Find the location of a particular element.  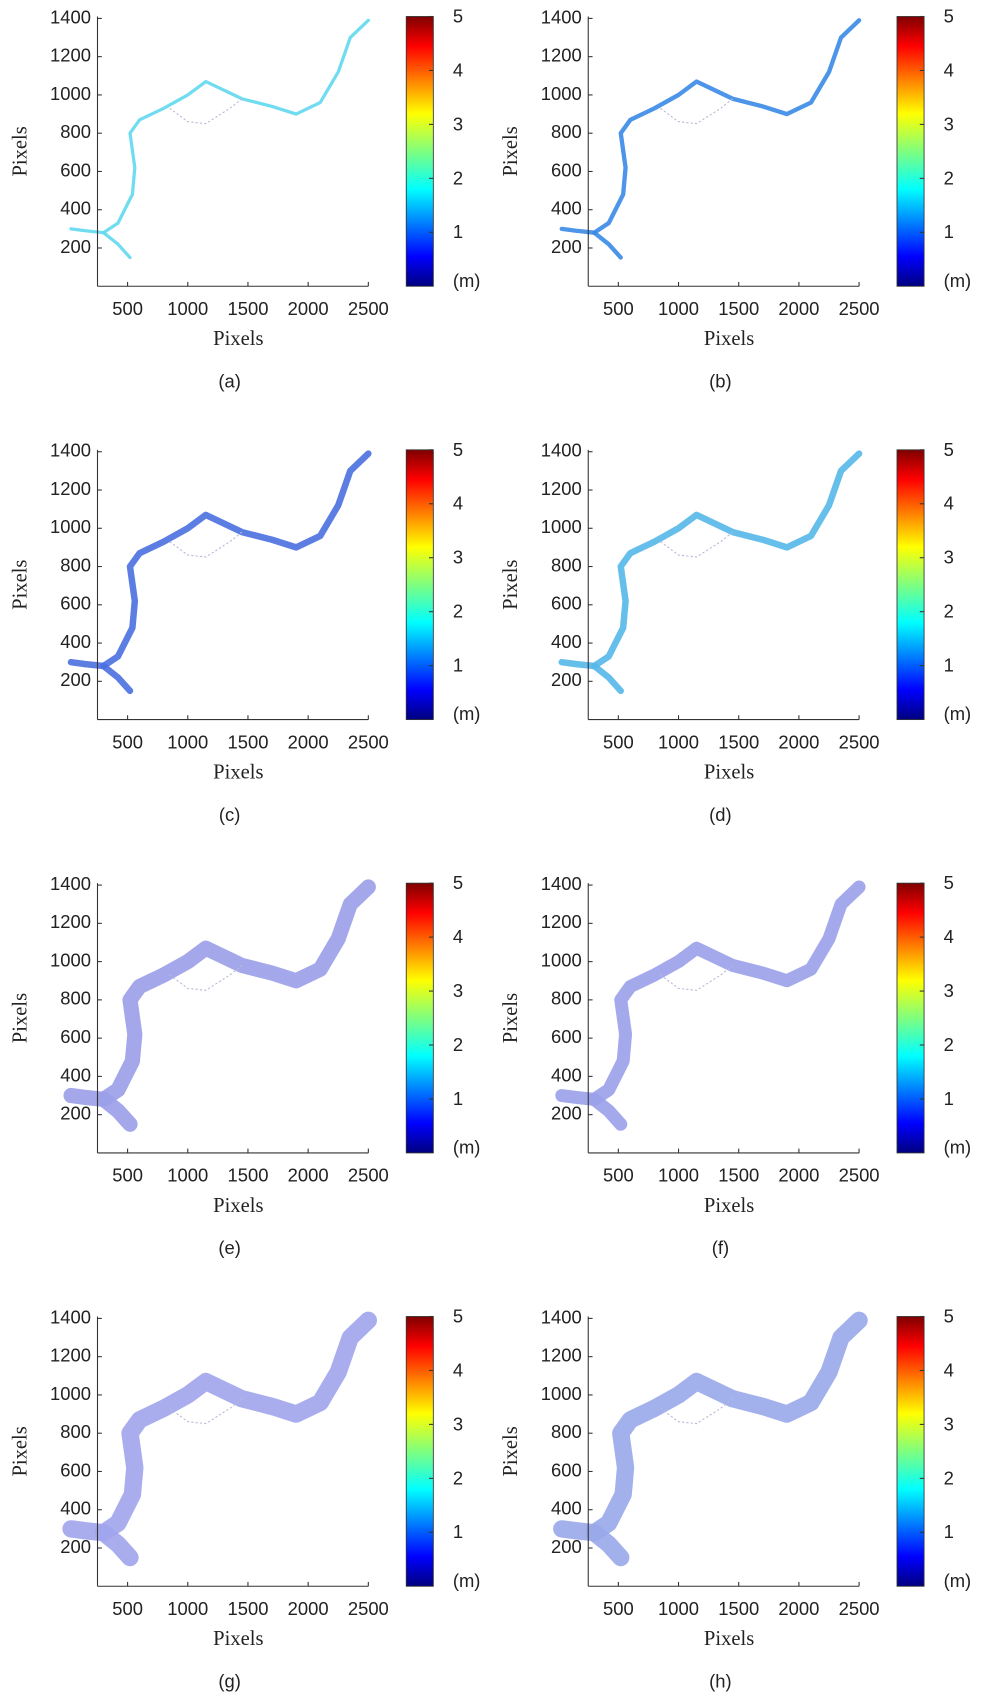

panel-caption: (g) is located at coordinates (229, 1681).